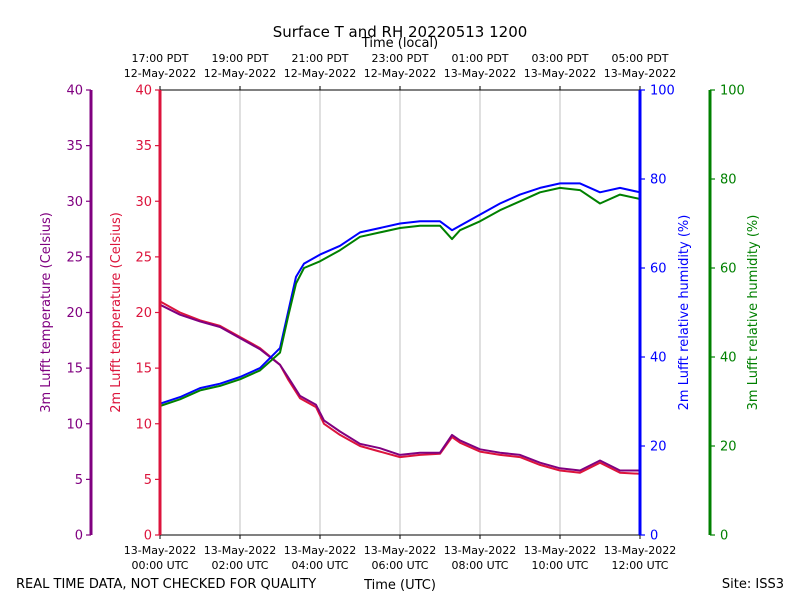 The height and width of the screenshot is (600, 800). What do you see at coordinates (753, 313) in the screenshot?
I see `axis-label-rh3m: 3m Lufft relative humidity (%)` at bounding box center [753, 313].